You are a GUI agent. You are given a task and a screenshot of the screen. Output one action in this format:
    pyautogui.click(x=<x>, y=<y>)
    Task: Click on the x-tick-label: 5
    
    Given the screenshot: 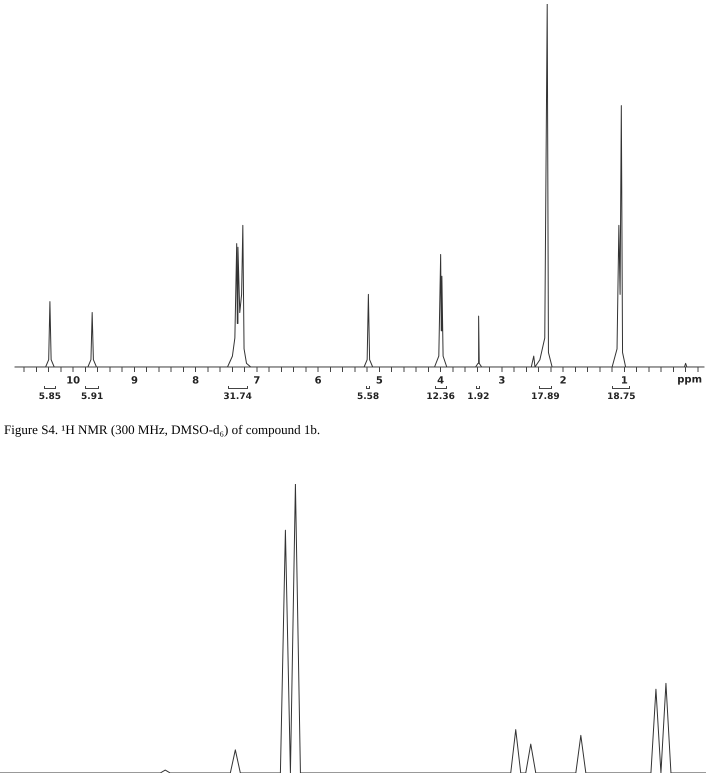 What is the action you would take?
    pyautogui.click(x=379, y=381)
    